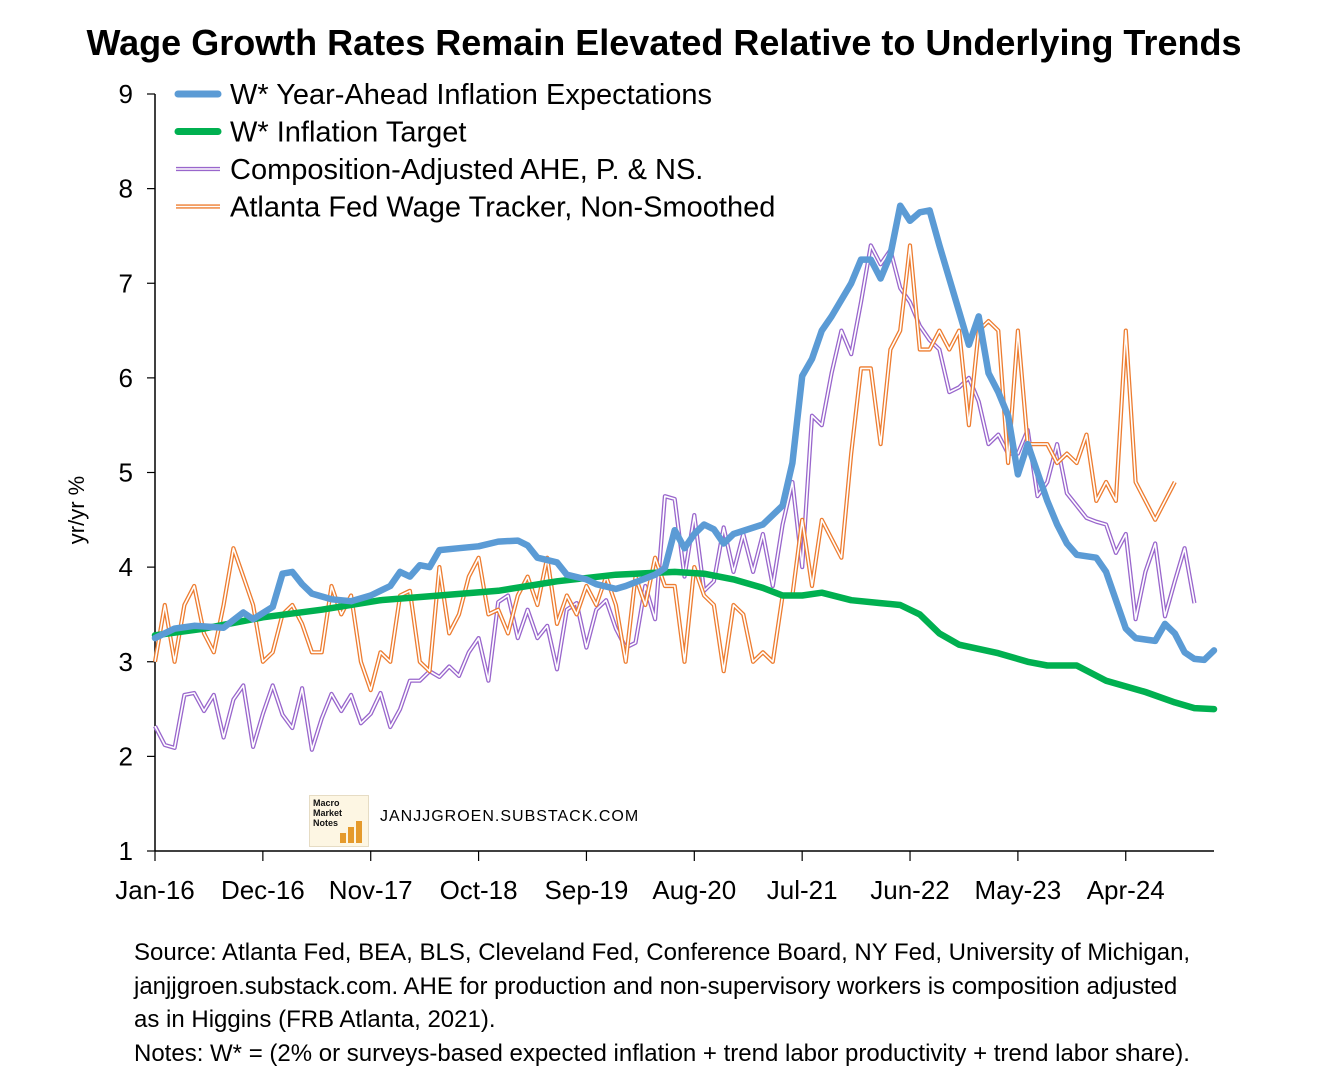  What do you see at coordinates (126, 473) in the screenshot?
I see `y-tick-label: 5` at bounding box center [126, 473].